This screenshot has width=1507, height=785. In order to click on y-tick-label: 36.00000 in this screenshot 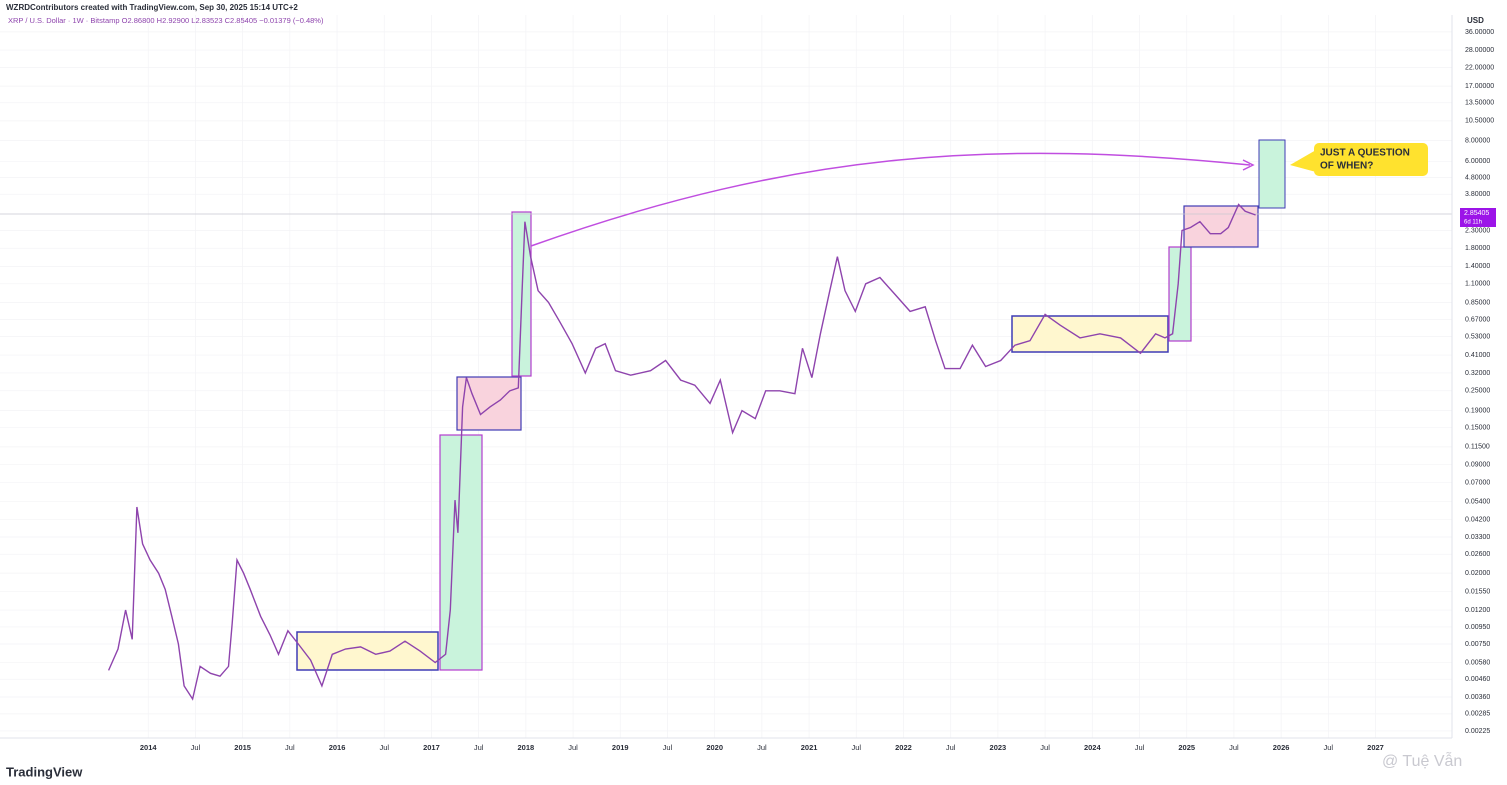, I will do `click(1479, 32)`.